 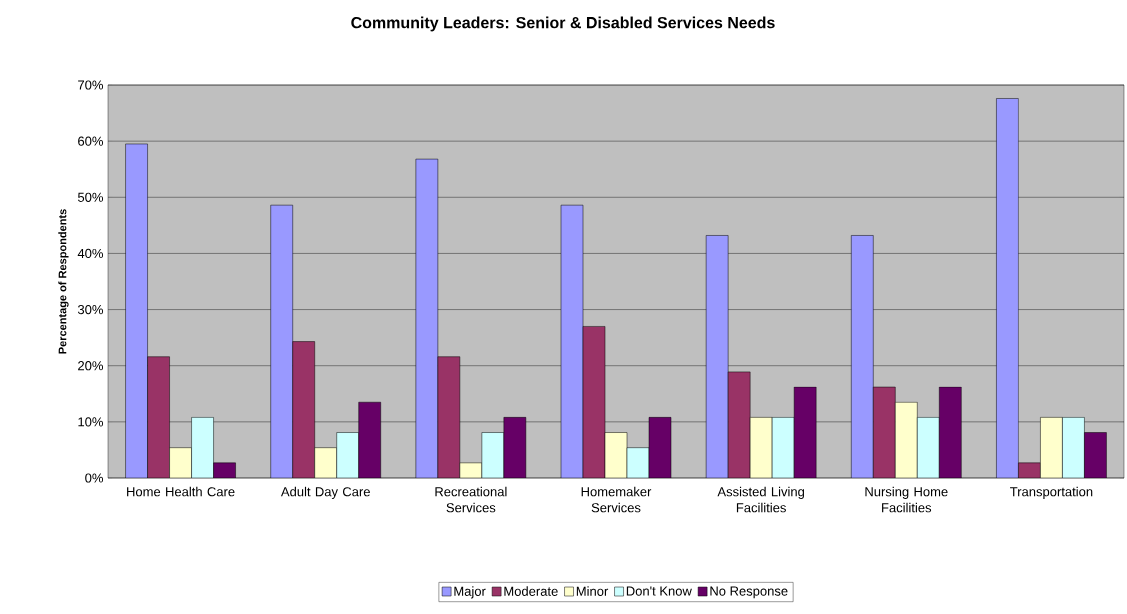 What do you see at coordinates (470, 592) in the screenshot?
I see `legend-label: Major` at bounding box center [470, 592].